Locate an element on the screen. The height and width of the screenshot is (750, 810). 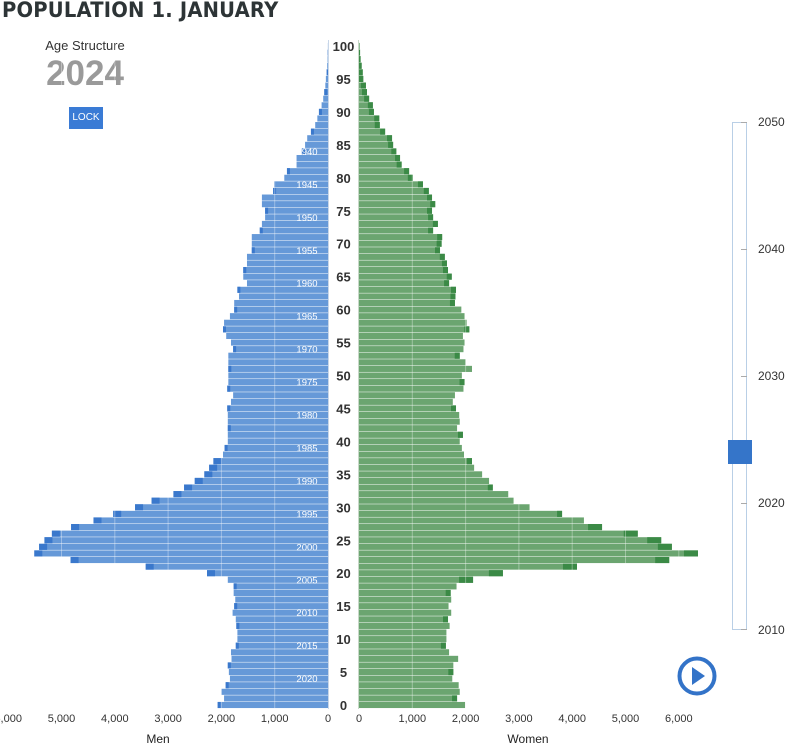
birth-year-label: 1940 is located at coordinates (306, 152).